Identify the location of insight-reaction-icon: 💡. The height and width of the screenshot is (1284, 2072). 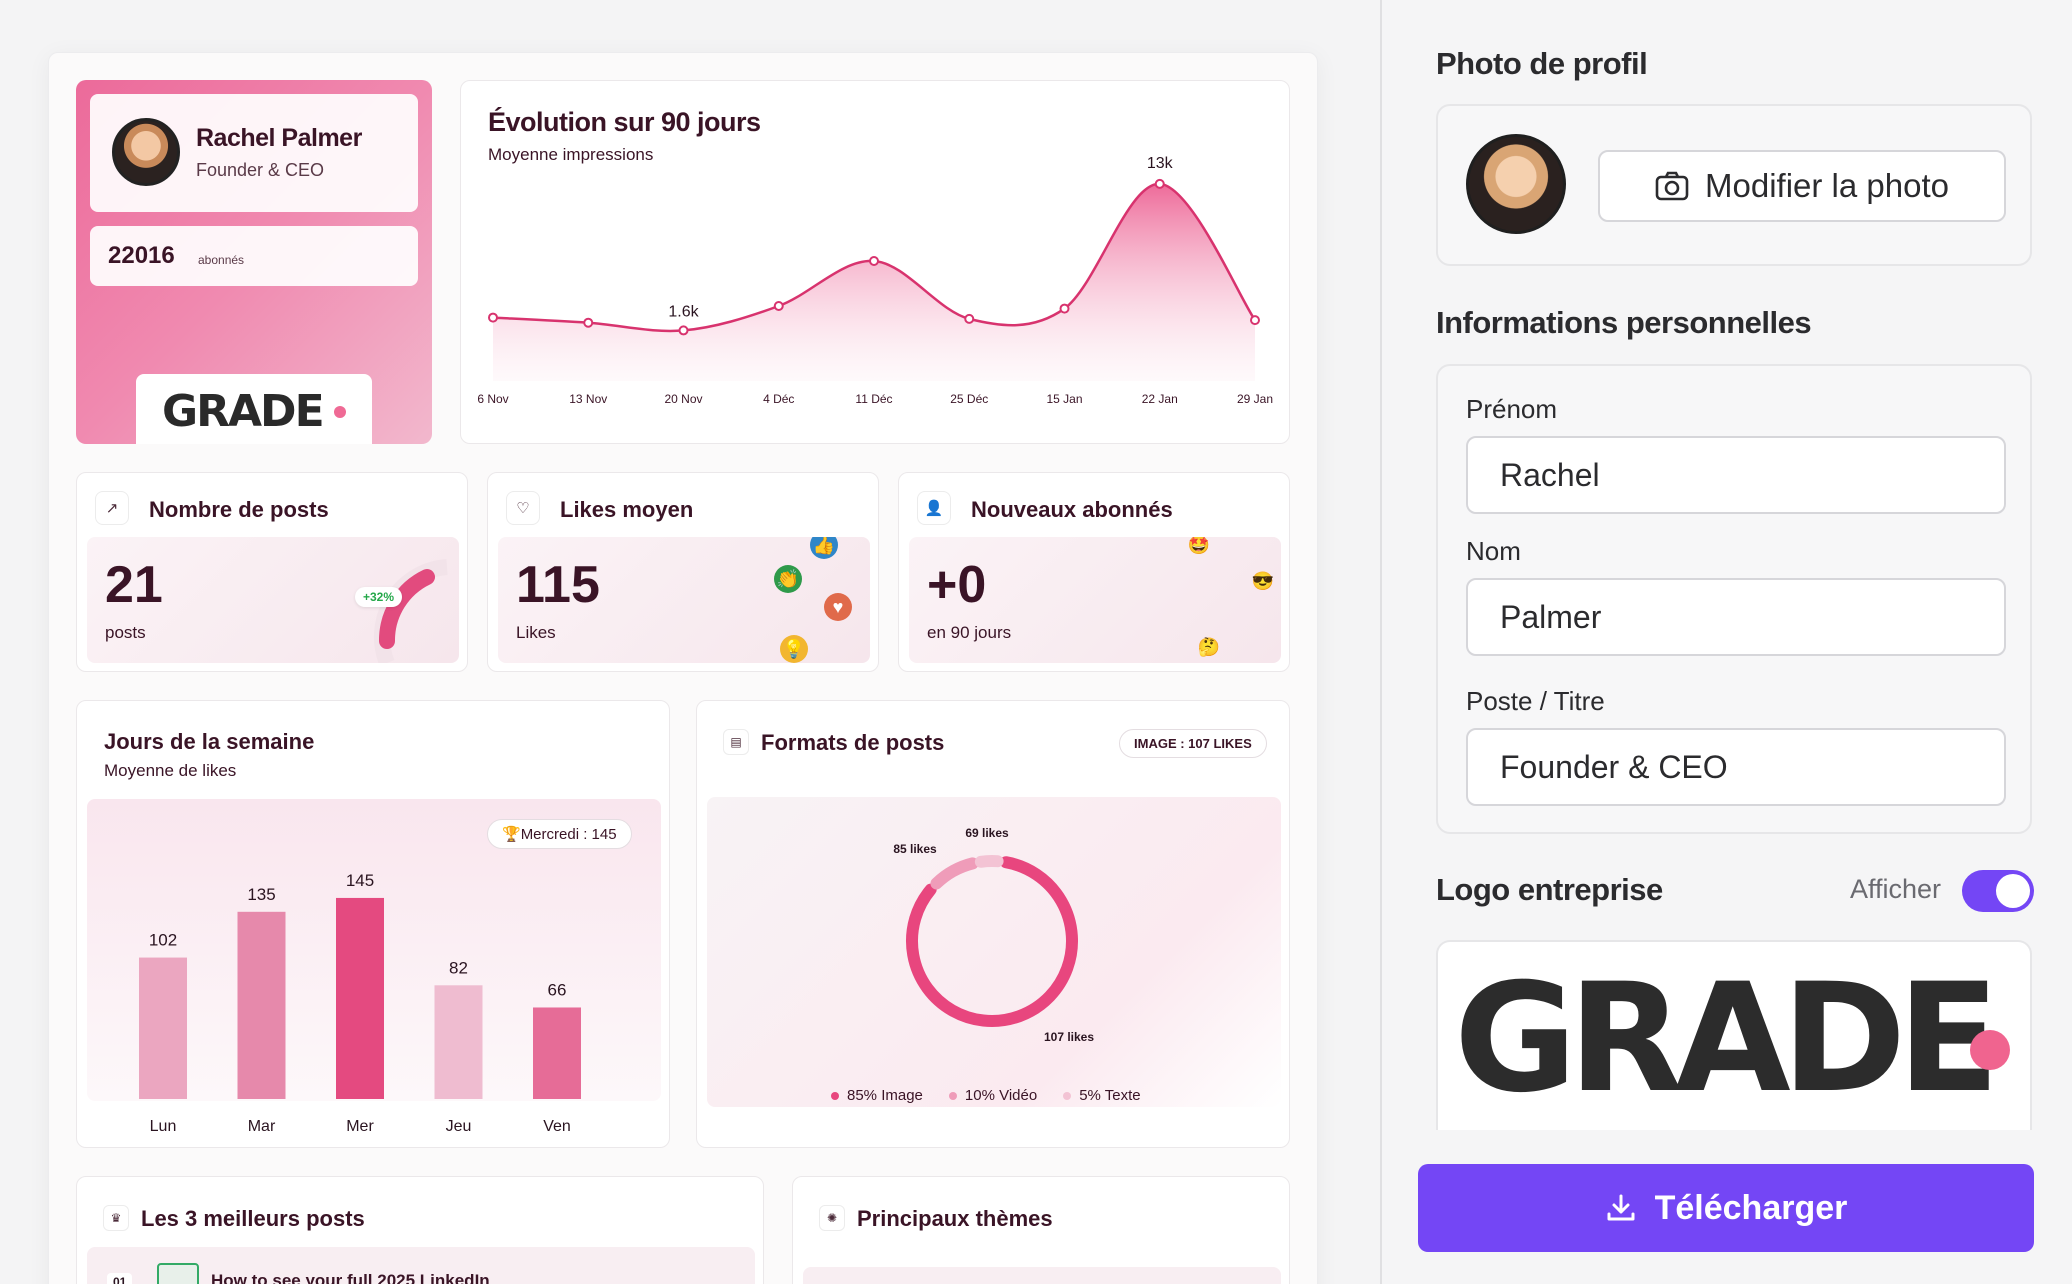
(794, 649).